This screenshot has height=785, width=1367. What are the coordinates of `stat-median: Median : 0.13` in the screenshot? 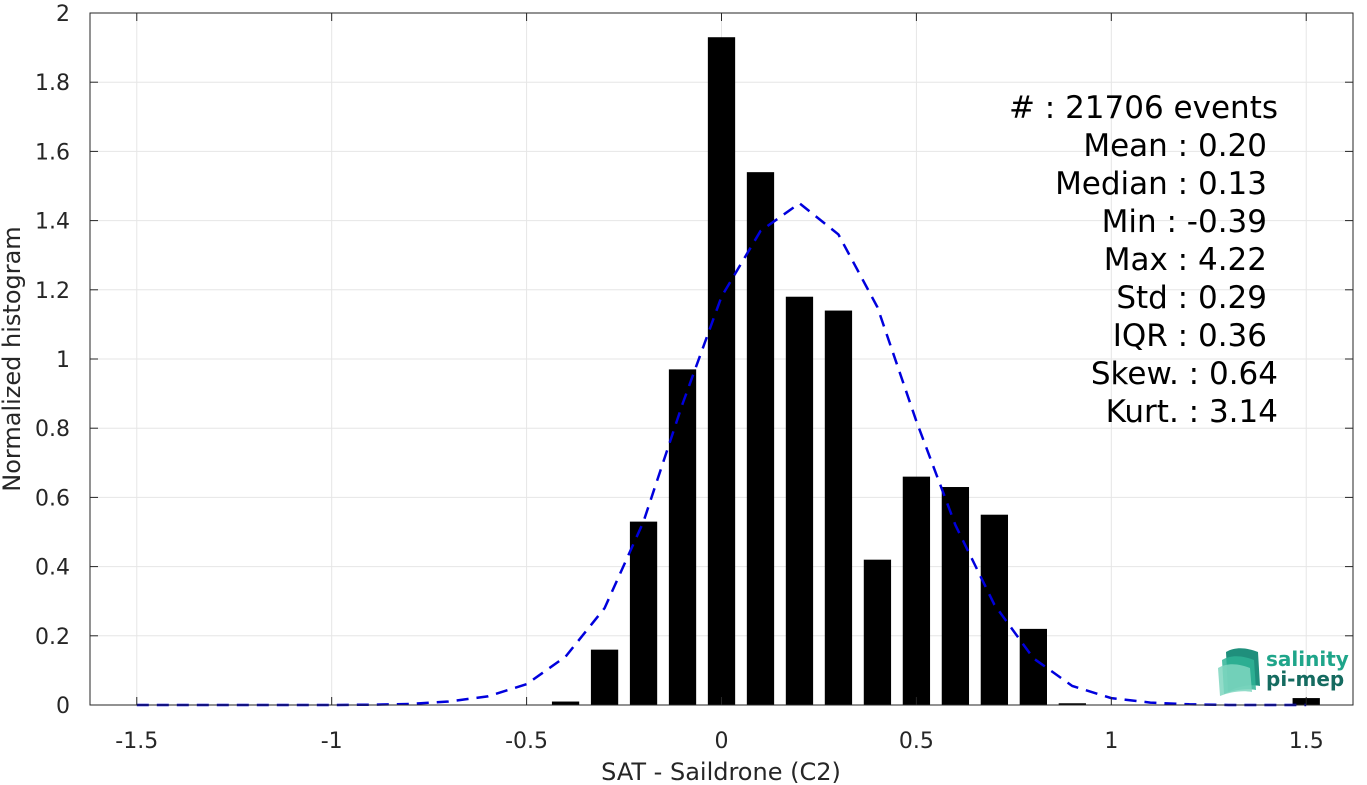 It's located at (1161, 184).